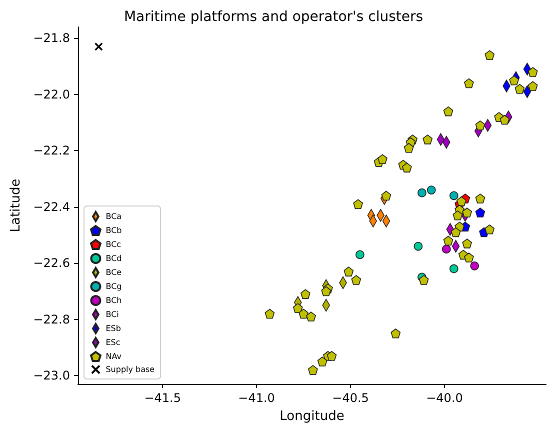  I want to click on legend-label: BCh, so click(114, 300).